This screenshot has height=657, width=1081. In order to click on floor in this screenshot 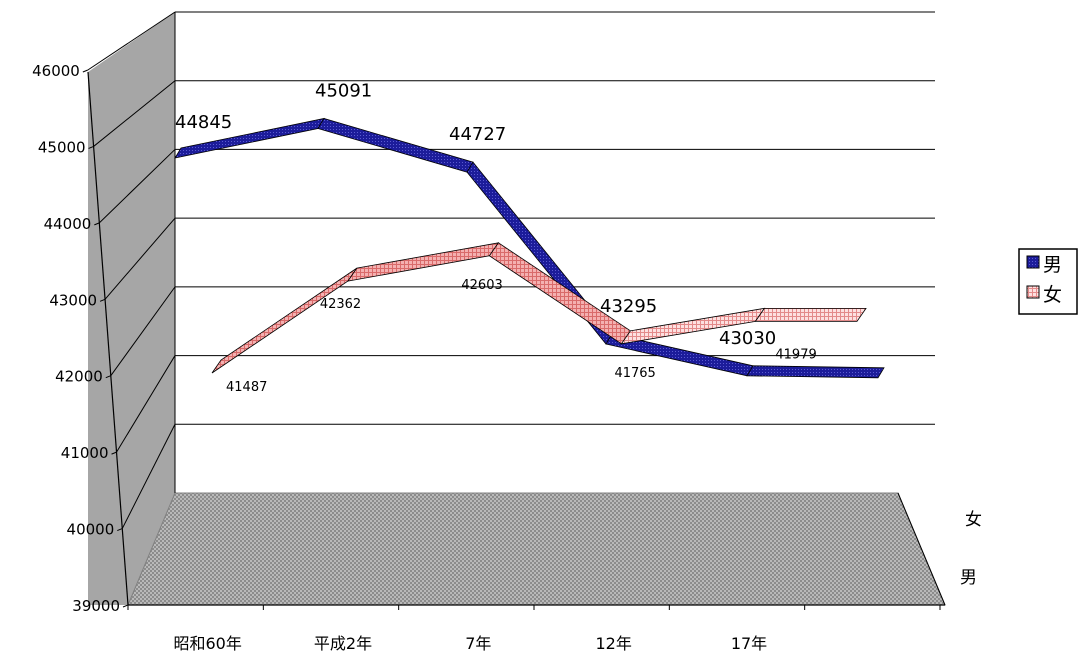, I will do `click(536, 549)`.